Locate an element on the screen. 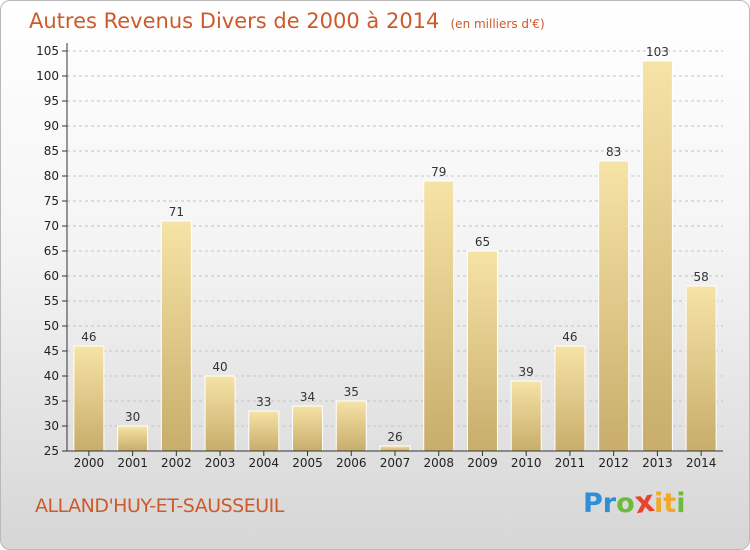 The width and height of the screenshot is (750, 550). y-tick-label: 55 is located at coordinates (51, 301).